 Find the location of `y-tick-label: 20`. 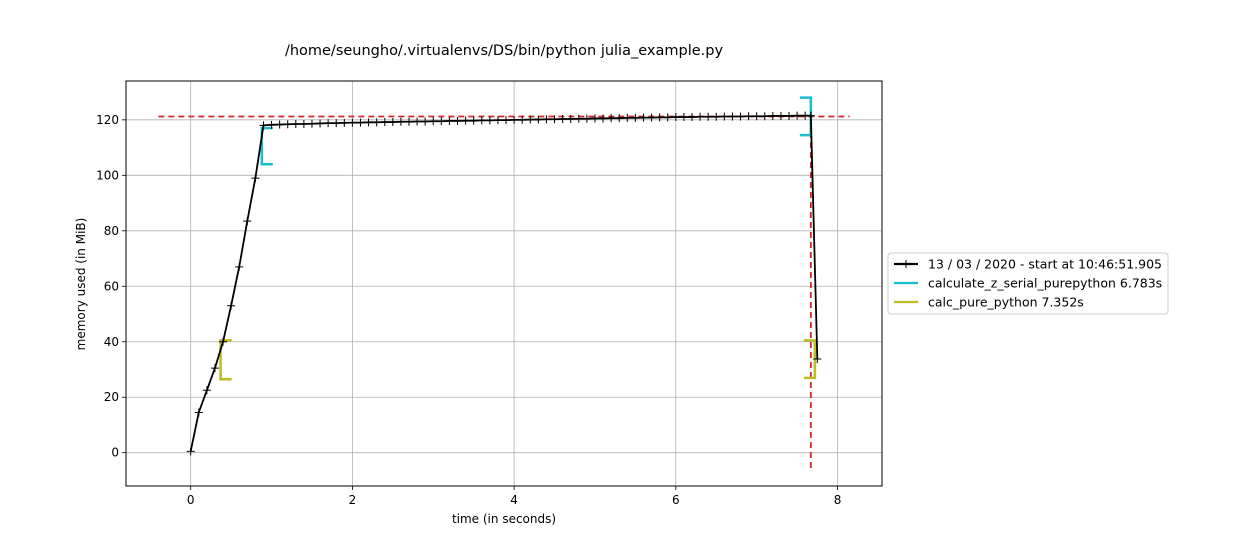

y-tick-label: 20 is located at coordinates (111, 397).